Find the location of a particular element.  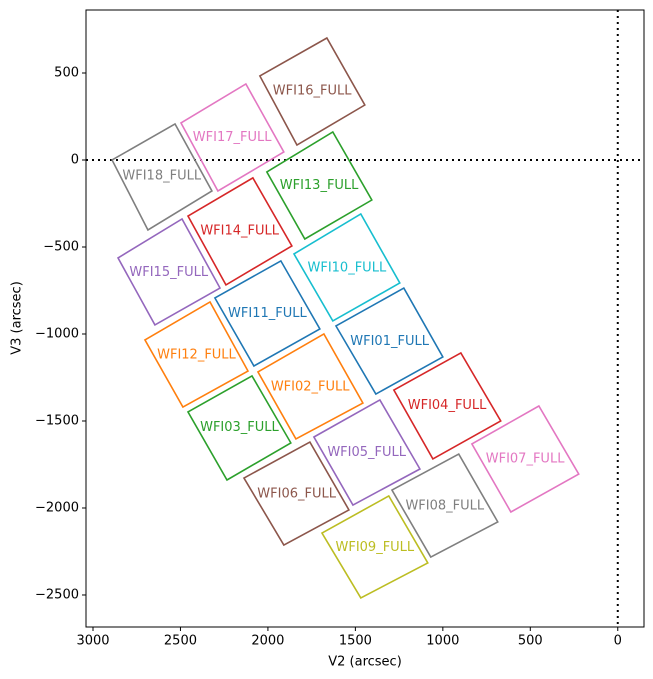

detector-label: WFI07_FULL is located at coordinates (525, 459).